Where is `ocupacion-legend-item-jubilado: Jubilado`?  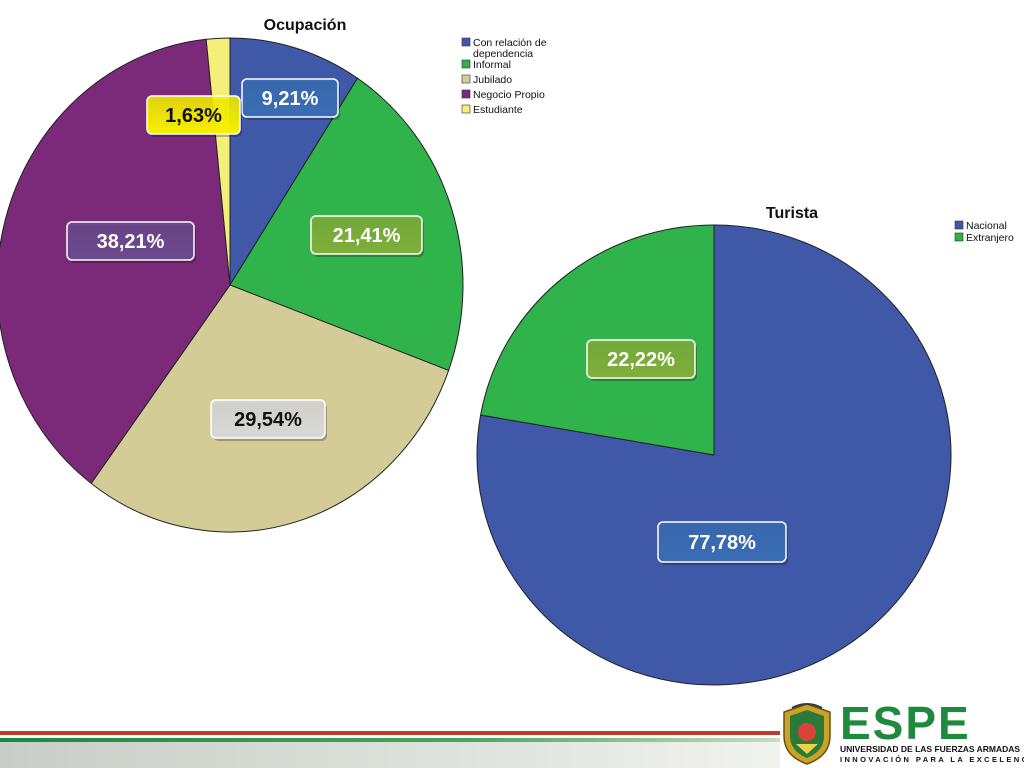 ocupacion-legend-item-jubilado: Jubilado is located at coordinates (486, 80).